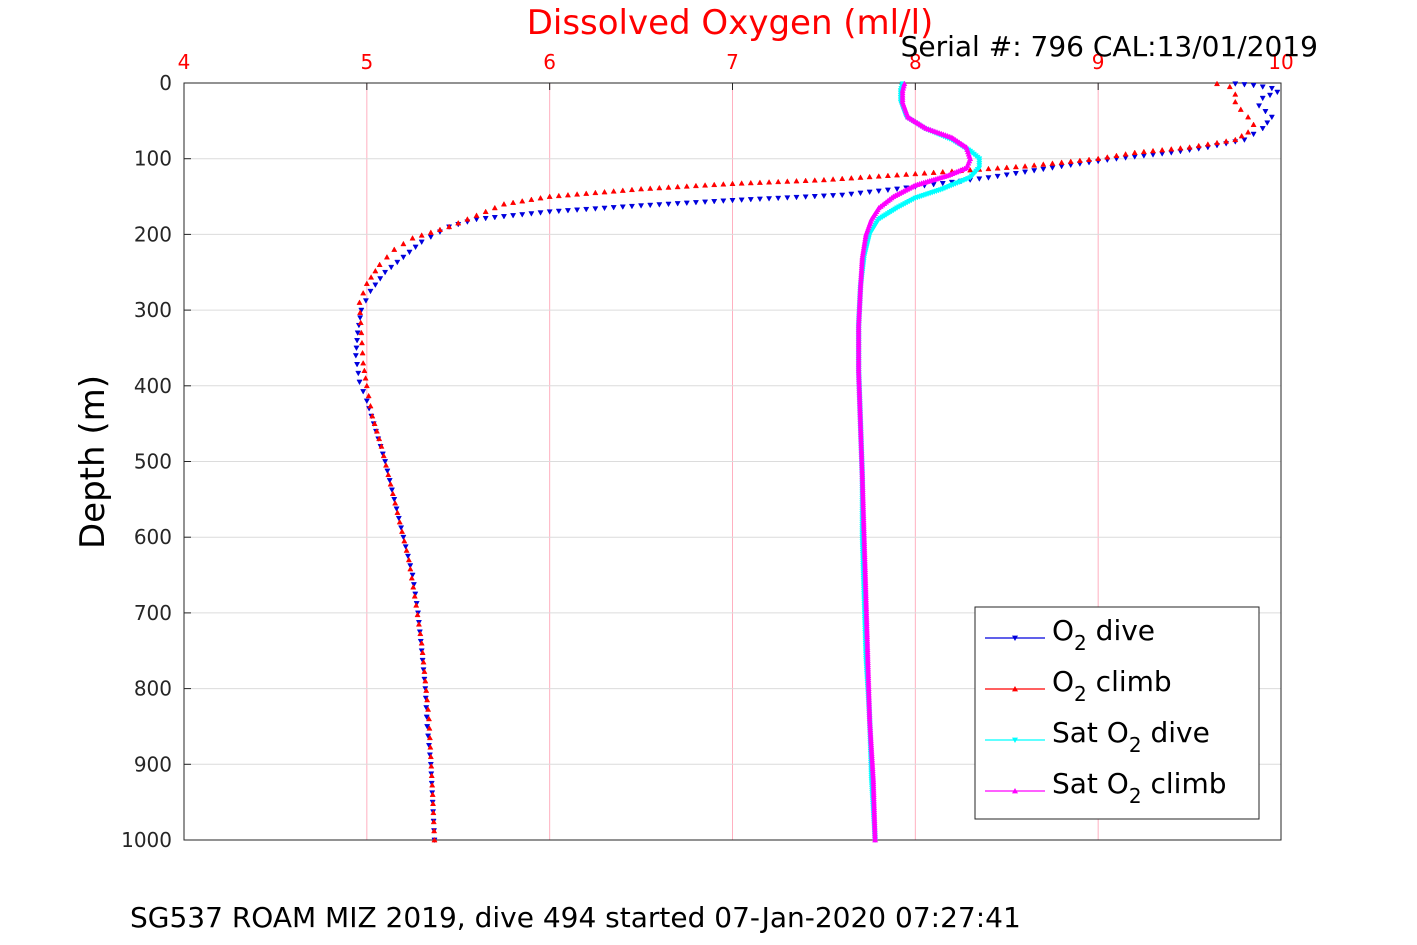 This screenshot has width=1417, height=945. What do you see at coordinates (1112, 685) in the screenshot?
I see `legend-label: O2 climb` at bounding box center [1112, 685].